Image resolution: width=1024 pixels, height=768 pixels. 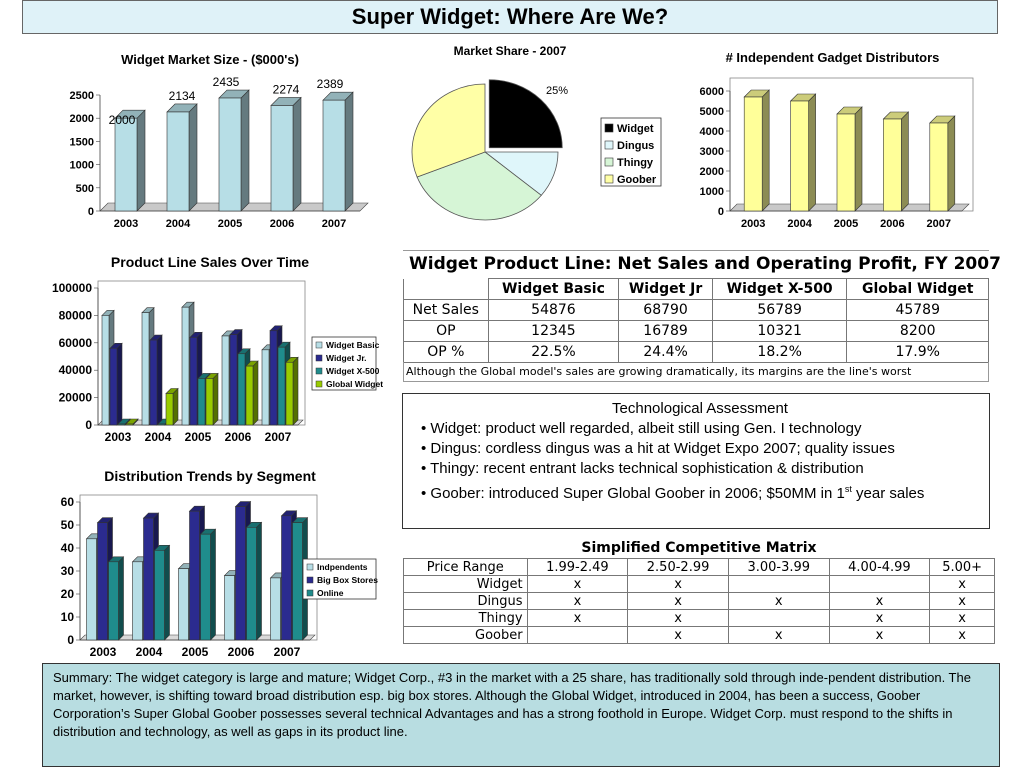 What do you see at coordinates (892, 165) in the screenshot?
I see `bar-2006-front` at bounding box center [892, 165].